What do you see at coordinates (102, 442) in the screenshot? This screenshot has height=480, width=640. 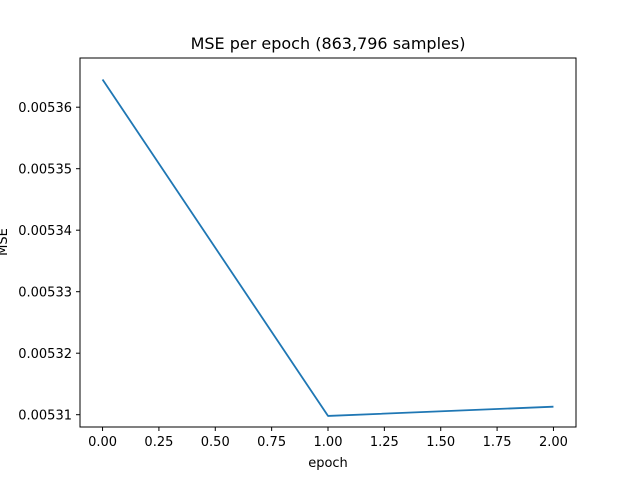 I see `x-tick-label: 0.00` at bounding box center [102, 442].